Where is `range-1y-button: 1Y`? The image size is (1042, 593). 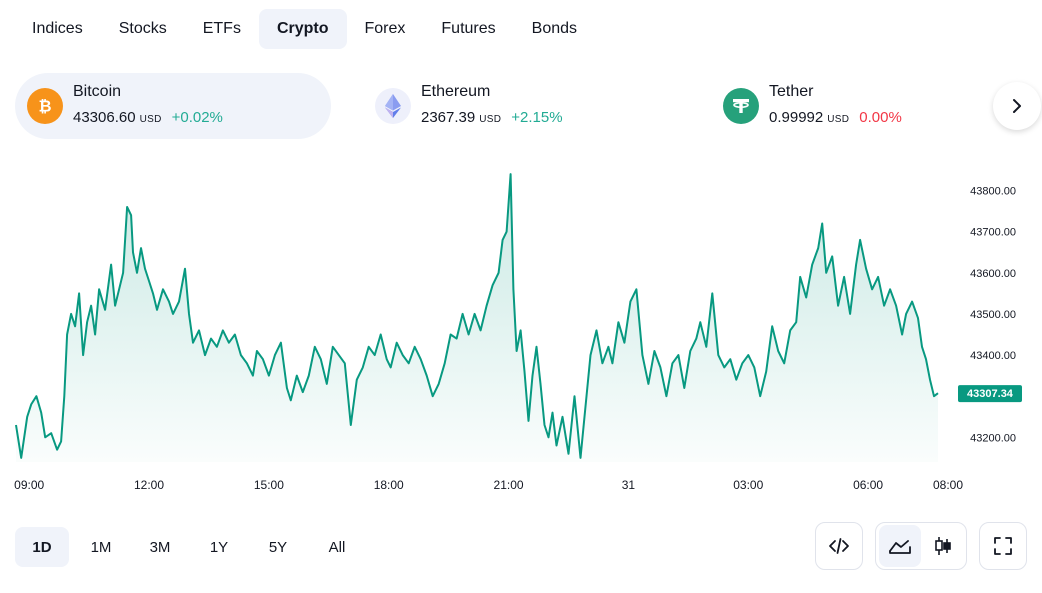 range-1y-button: 1Y is located at coordinates (219, 547).